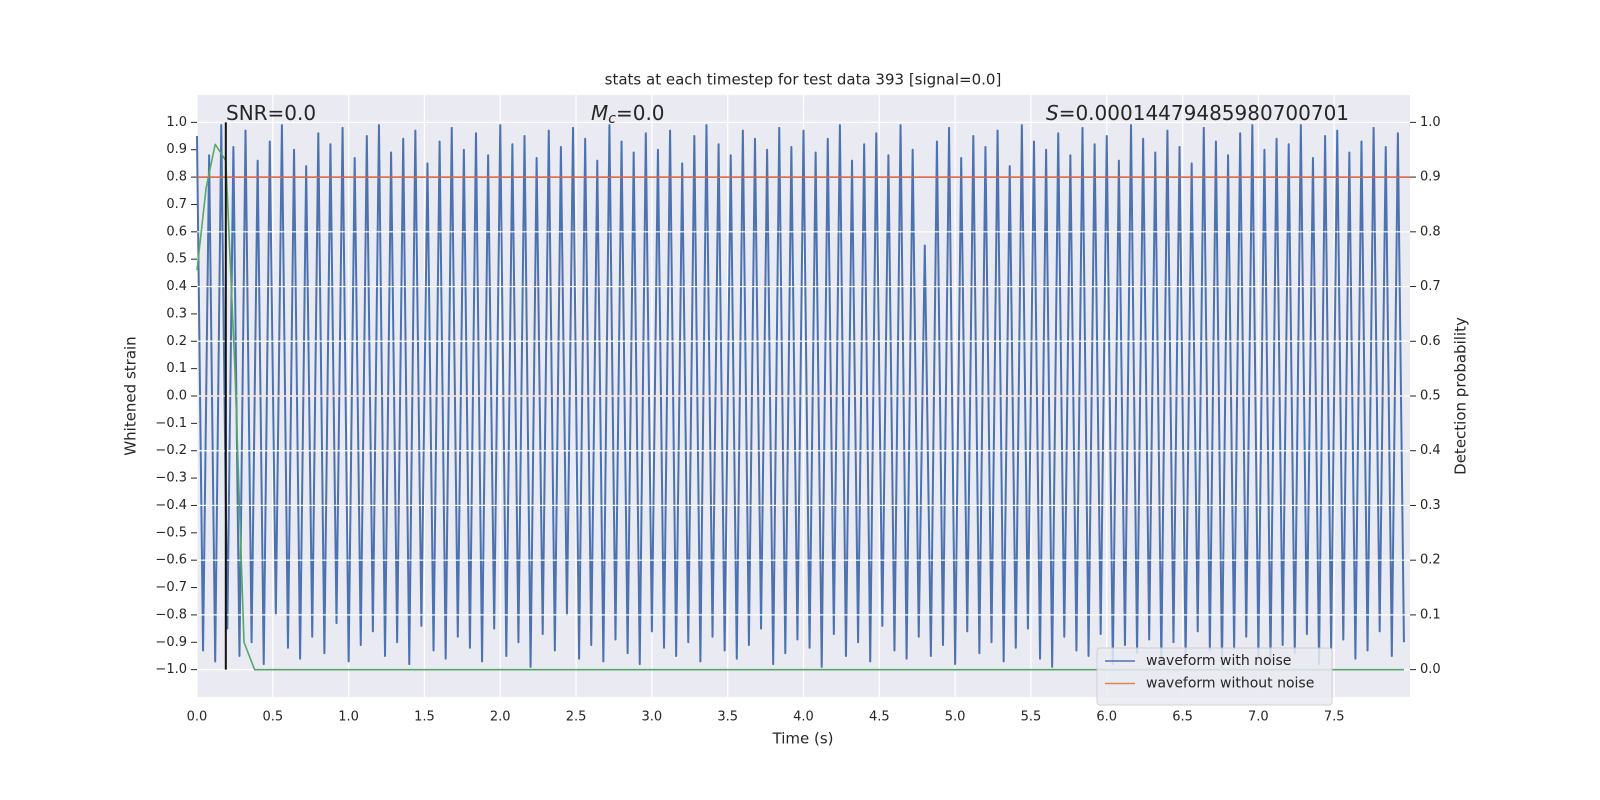 The height and width of the screenshot is (800, 1600). Describe the element at coordinates (879, 717) in the screenshot. I see `x-tick-label: 4.5` at that location.